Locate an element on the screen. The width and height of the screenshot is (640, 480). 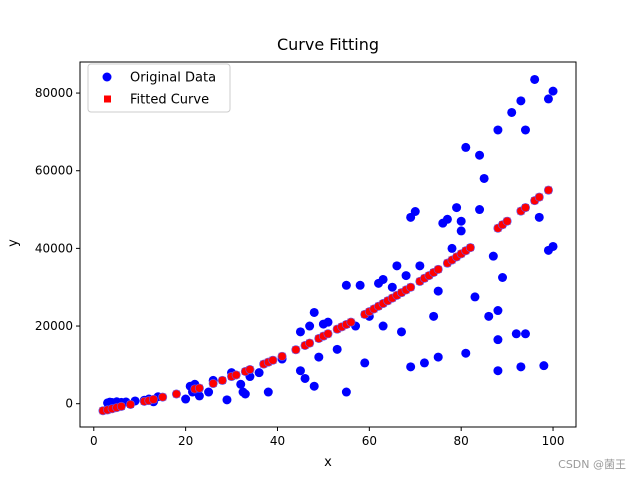
legend-marker-square is located at coordinates (107, 99).